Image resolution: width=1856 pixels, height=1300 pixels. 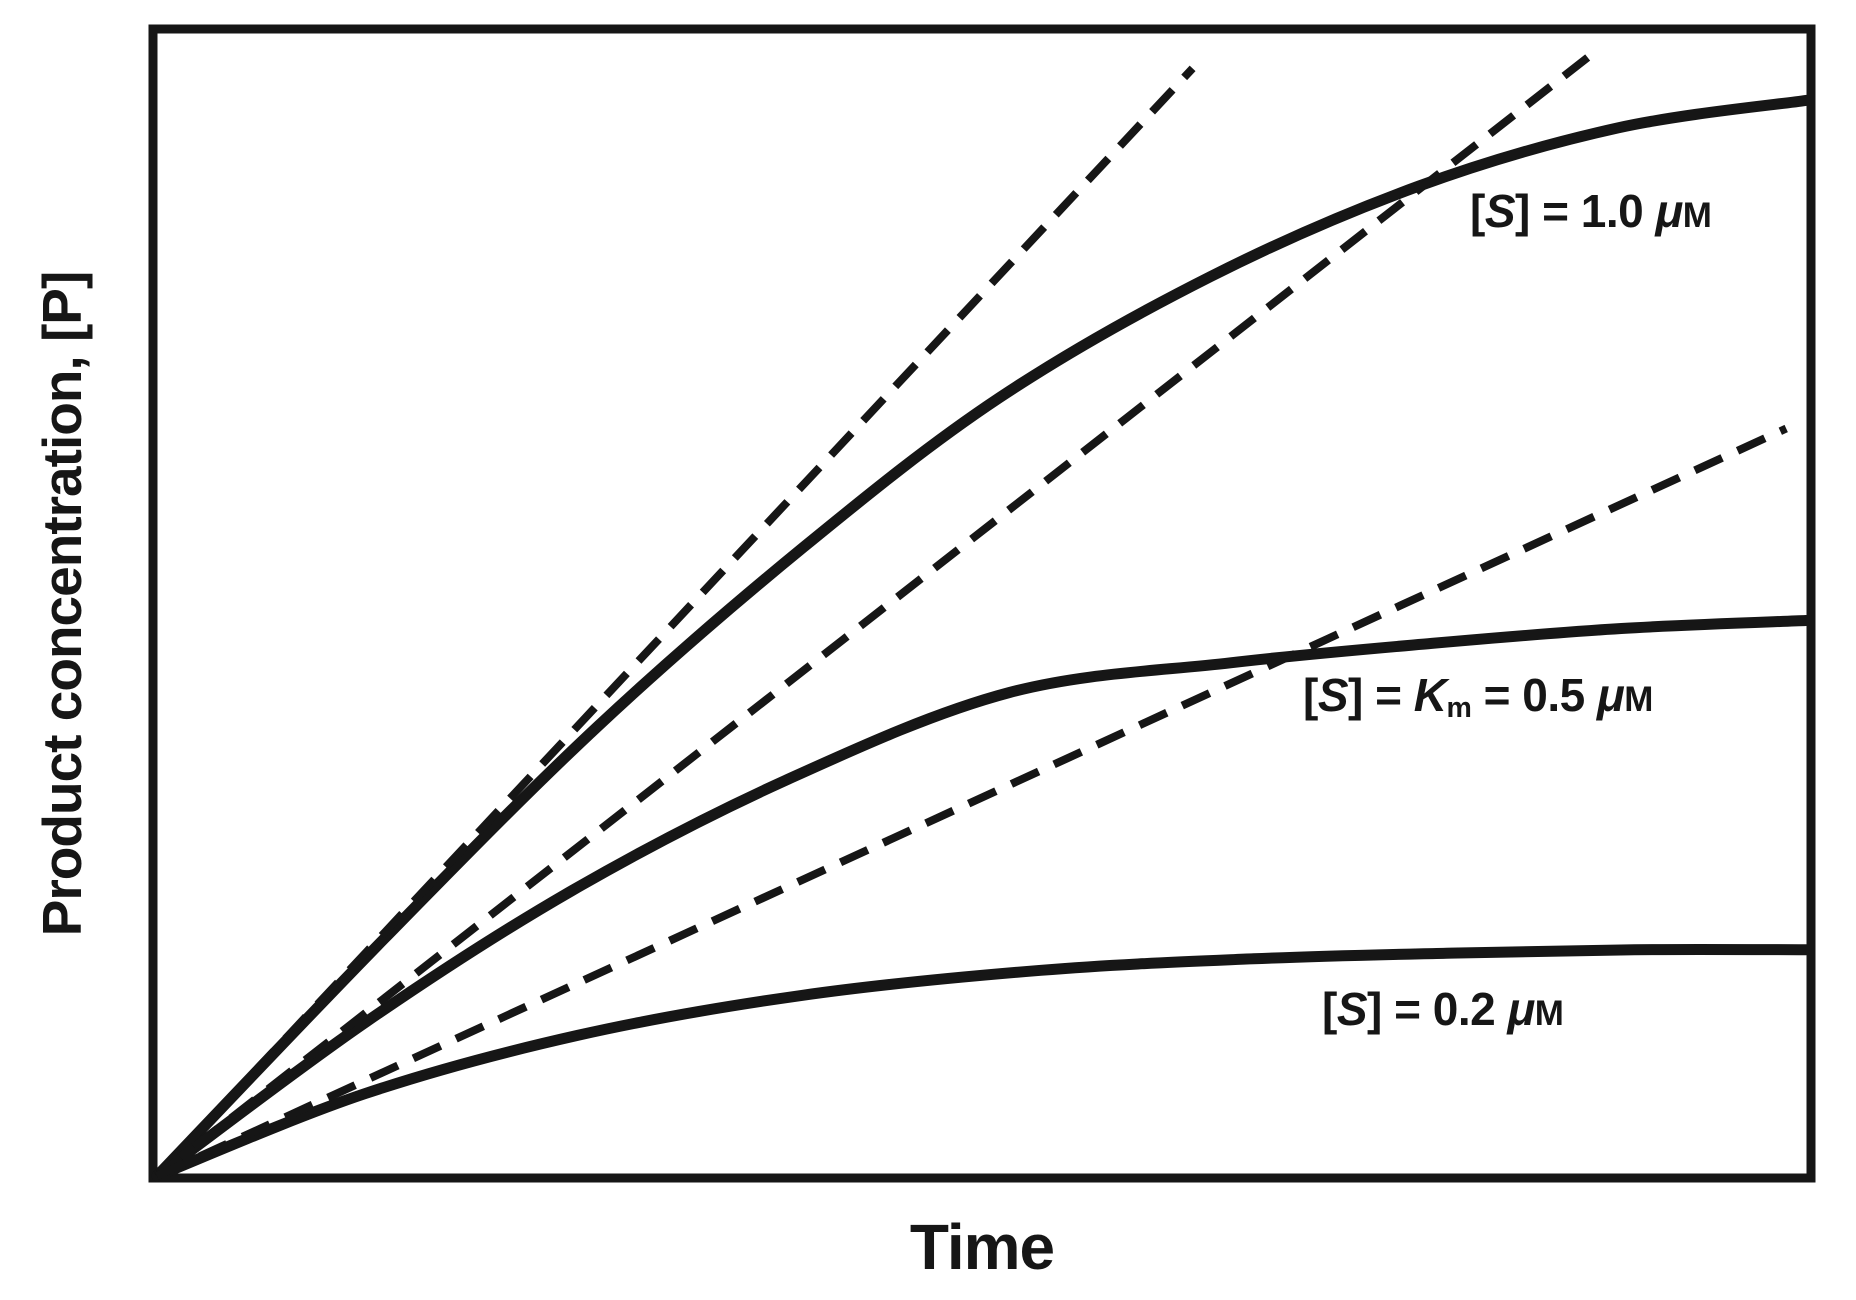 What do you see at coordinates (1381, 695) in the screenshot?
I see `label-equals: ] =` at bounding box center [1381, 695].